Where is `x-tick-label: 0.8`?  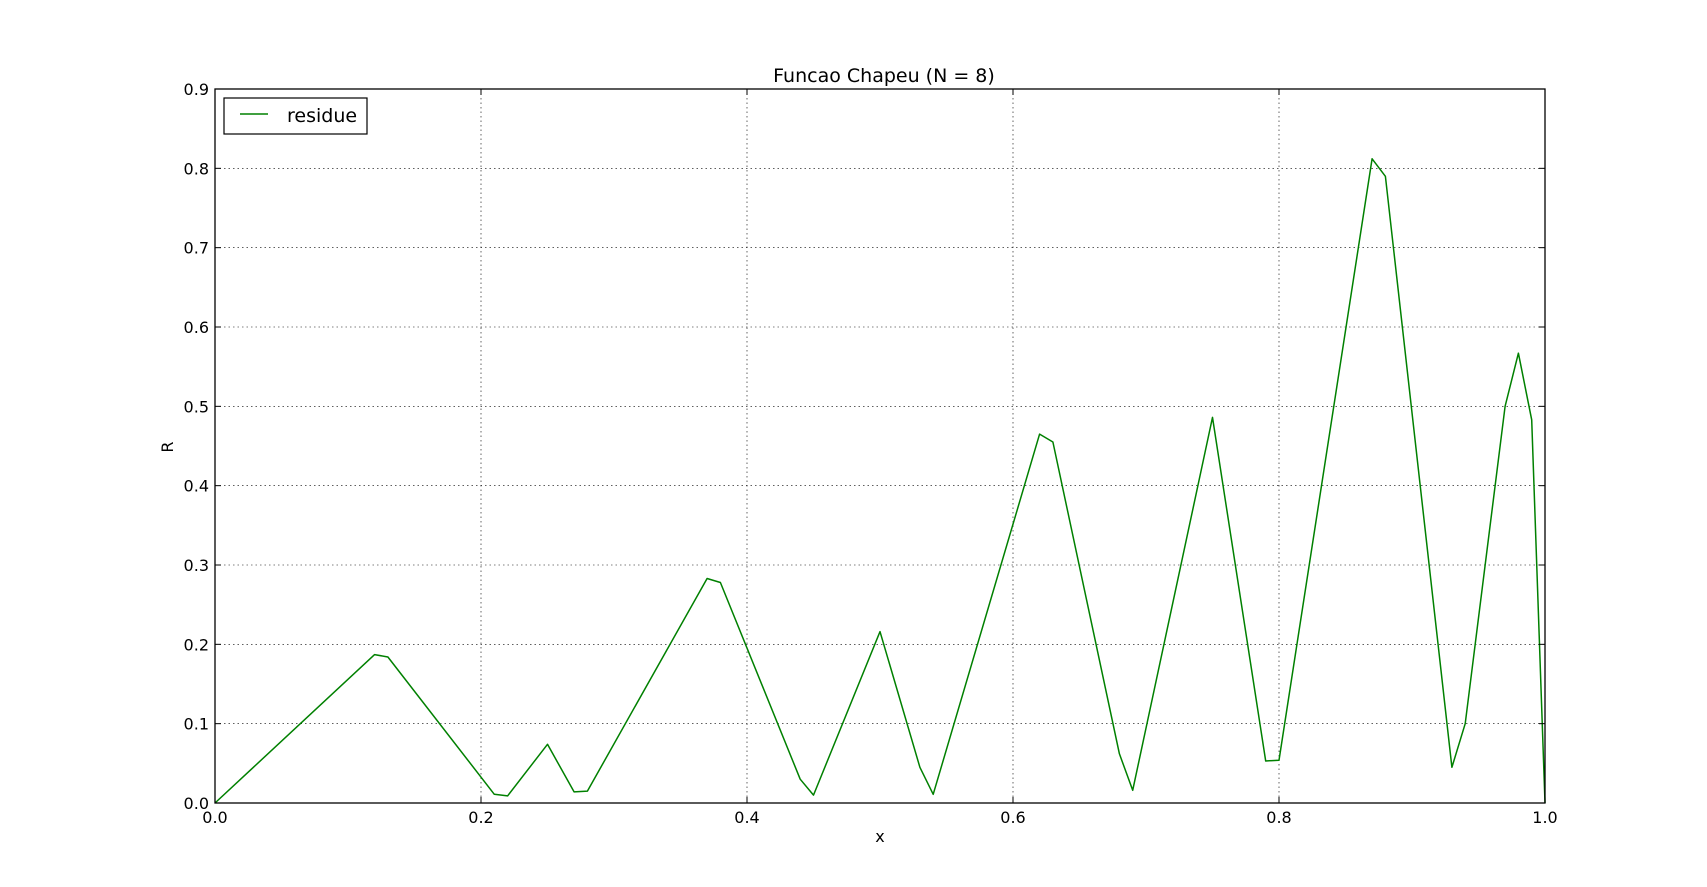 x-tick-label: 0.8 is located at coordinates (1278, 817).